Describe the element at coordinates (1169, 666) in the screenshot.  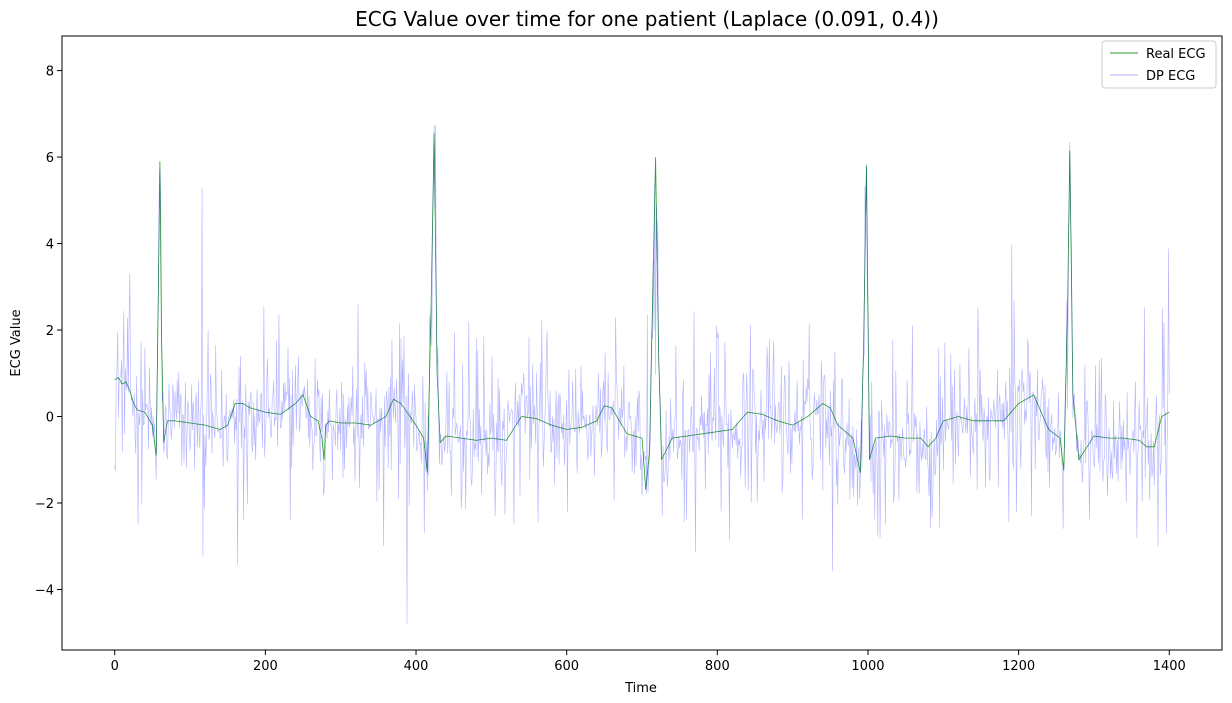
I see `x-tick-label: 1400` at that location.